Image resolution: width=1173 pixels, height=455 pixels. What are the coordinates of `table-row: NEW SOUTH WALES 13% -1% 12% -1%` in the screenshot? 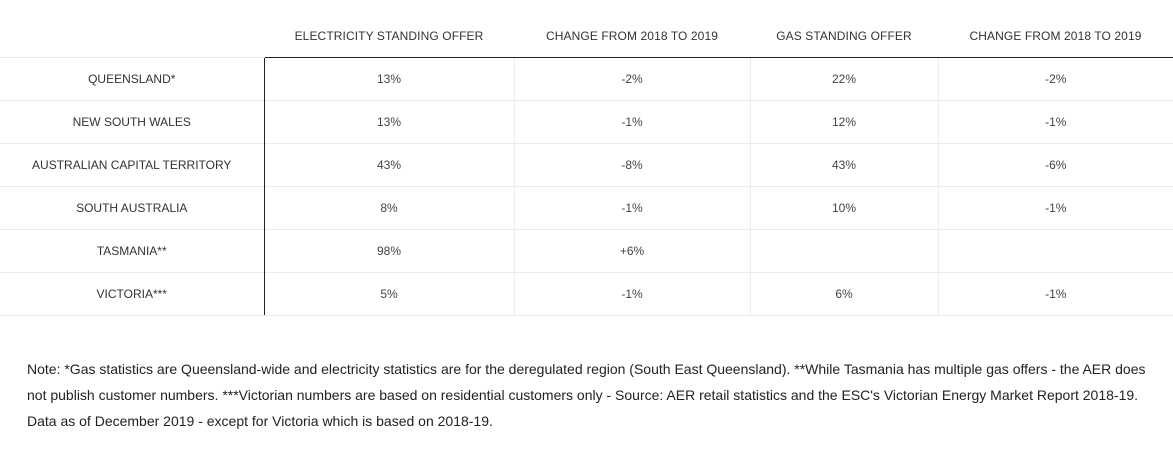 It's located at (586, 122).